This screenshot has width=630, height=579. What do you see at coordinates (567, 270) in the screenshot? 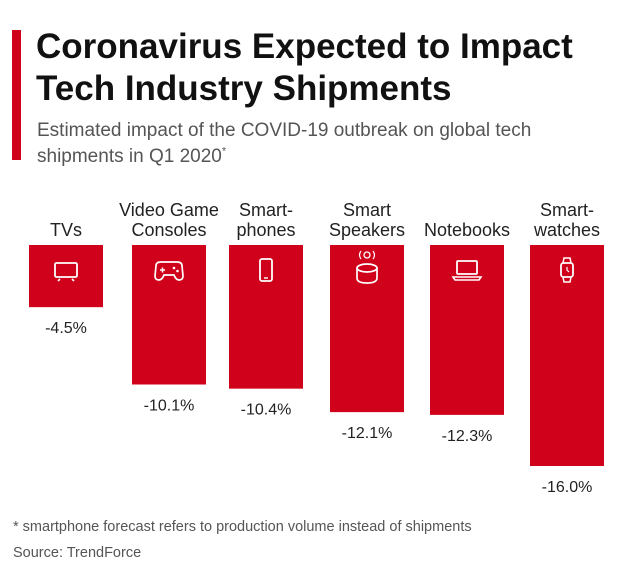
I see `smartwatch-icon` at bounding box center [567, 270].